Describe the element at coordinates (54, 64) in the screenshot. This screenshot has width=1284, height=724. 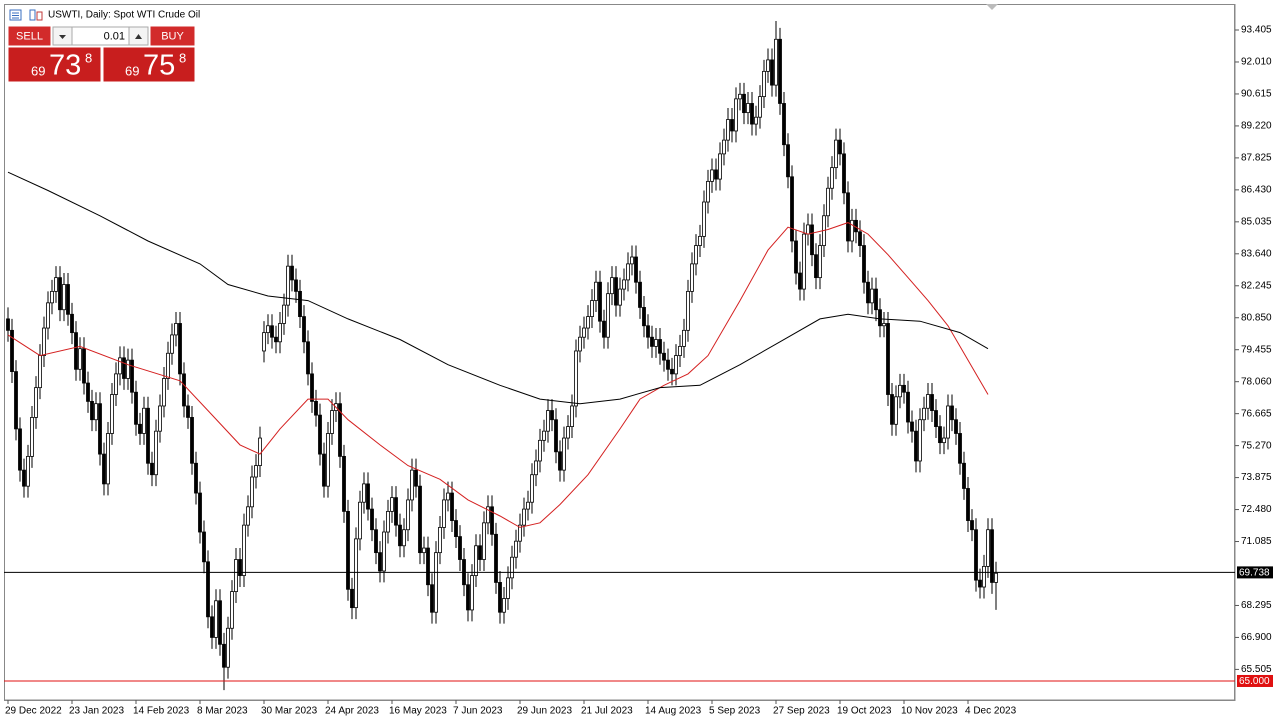
I see `bid-box` at that location.